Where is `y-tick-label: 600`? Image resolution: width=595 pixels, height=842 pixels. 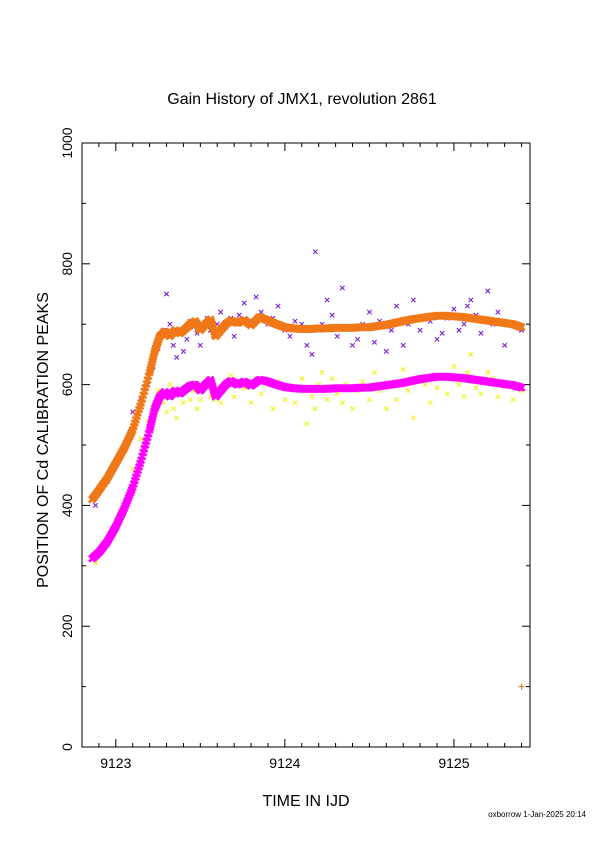 y-tick-label: 600 is located at coordinates (67, 385).